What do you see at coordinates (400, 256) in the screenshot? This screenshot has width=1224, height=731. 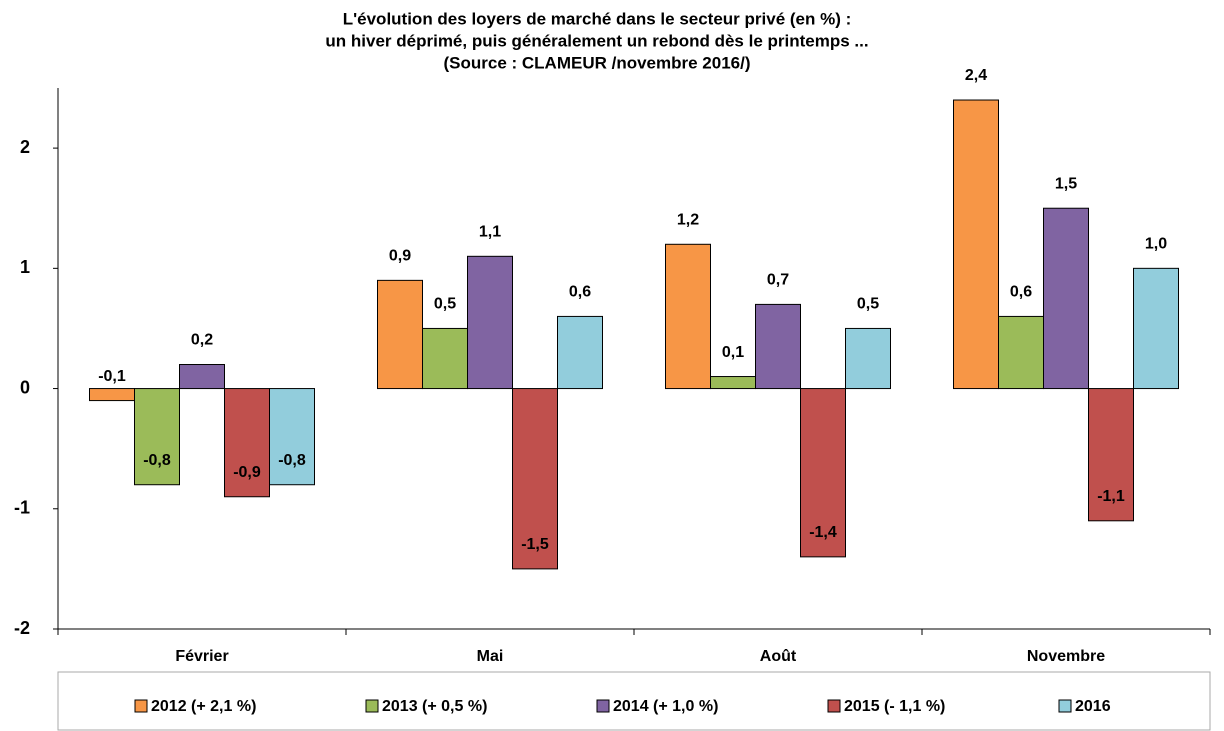 I see `value-label: 0,9` at bounding box center [400, 256].